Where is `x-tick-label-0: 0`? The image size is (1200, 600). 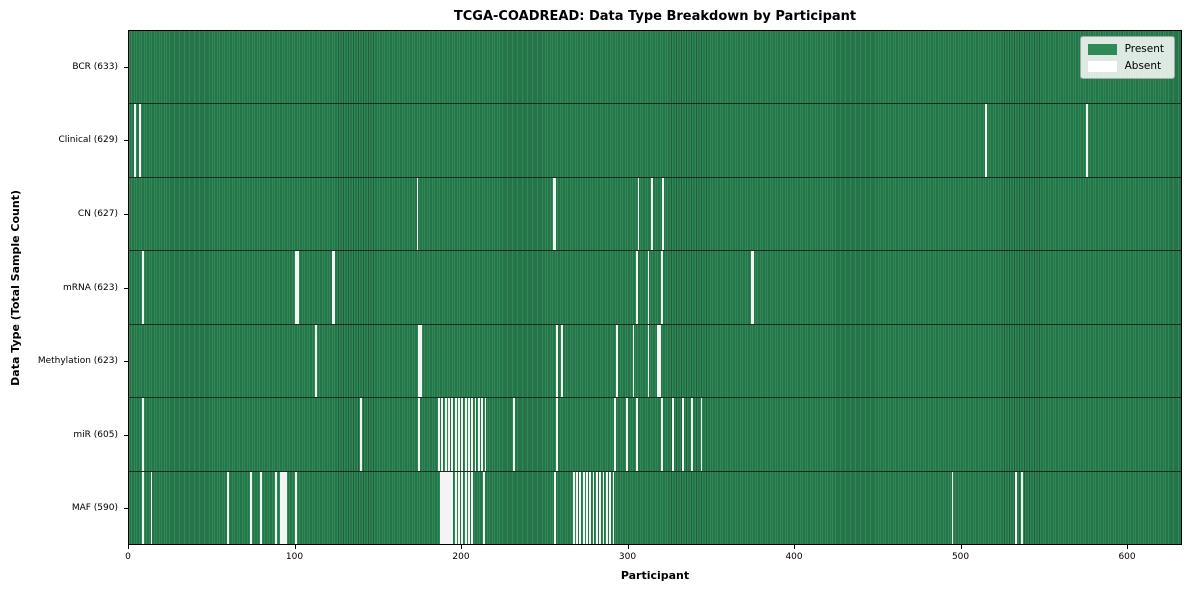 x-tick-label-0: 0 is located at coordinates (128, 557).